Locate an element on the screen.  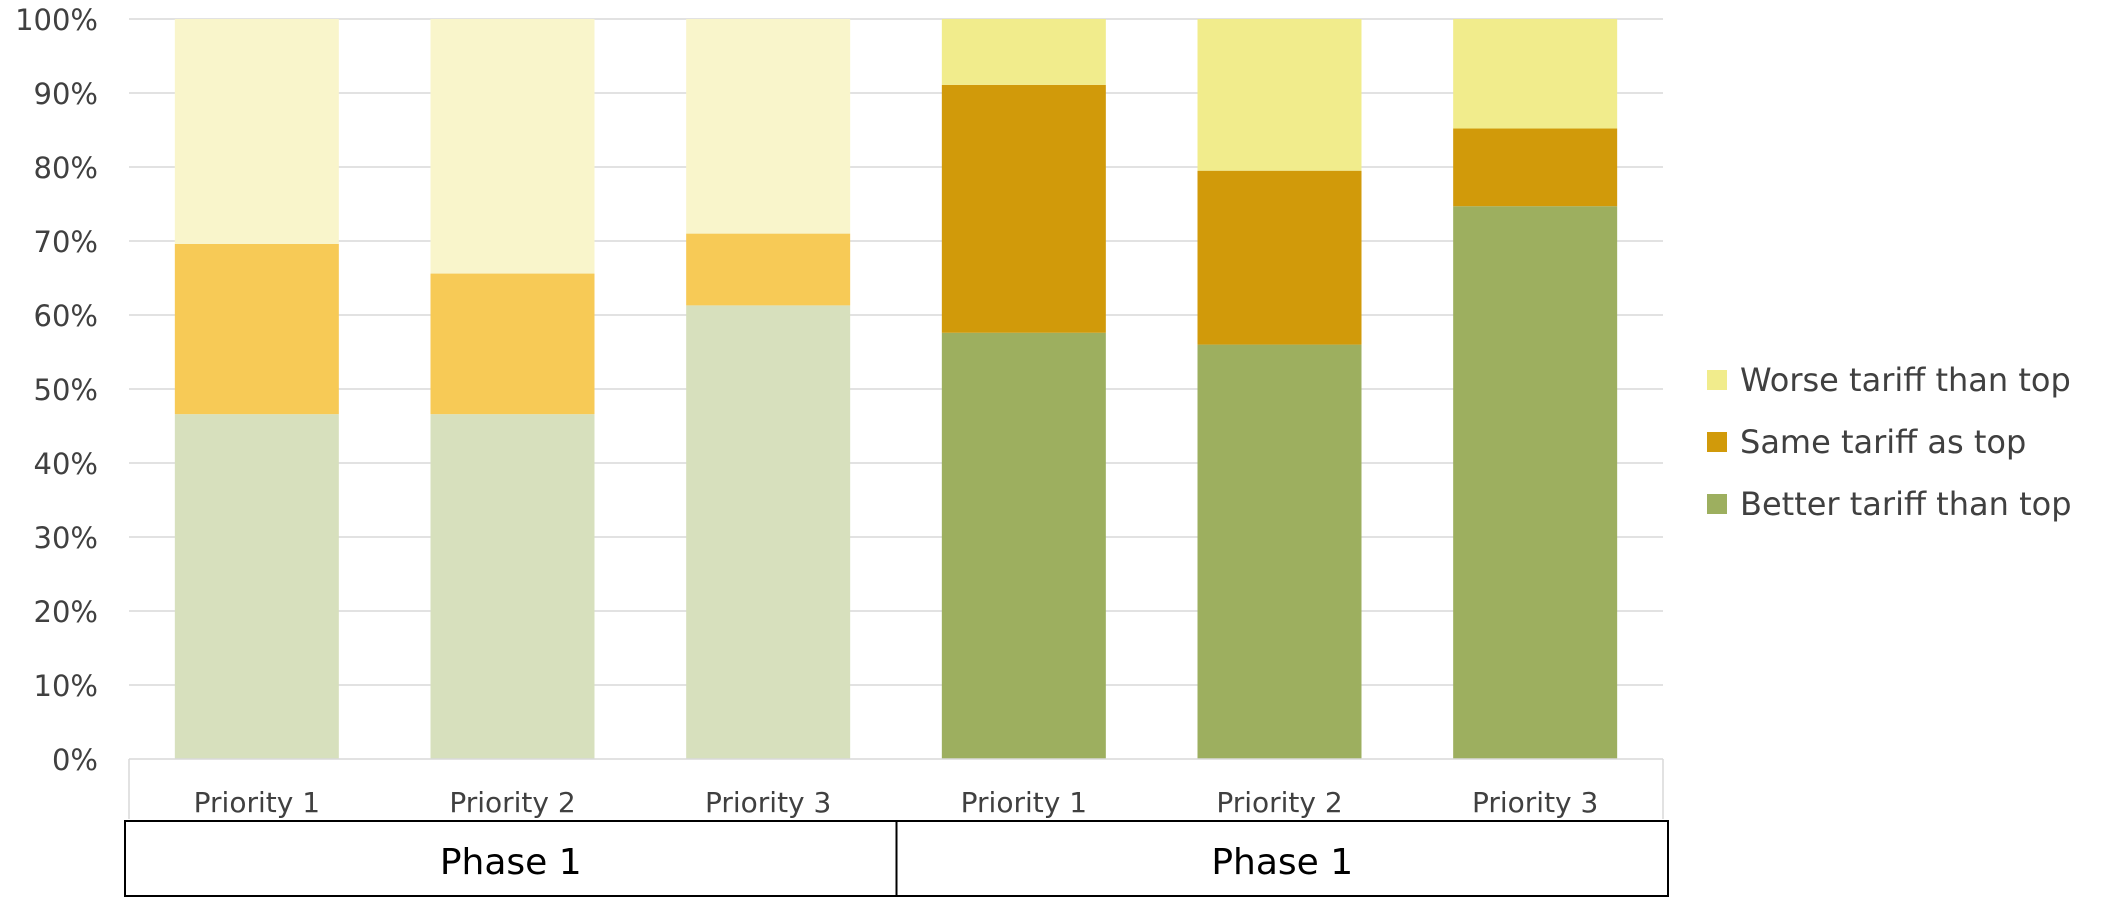
legend-label: Same tariff as top is located at coordinates (1883, 442).